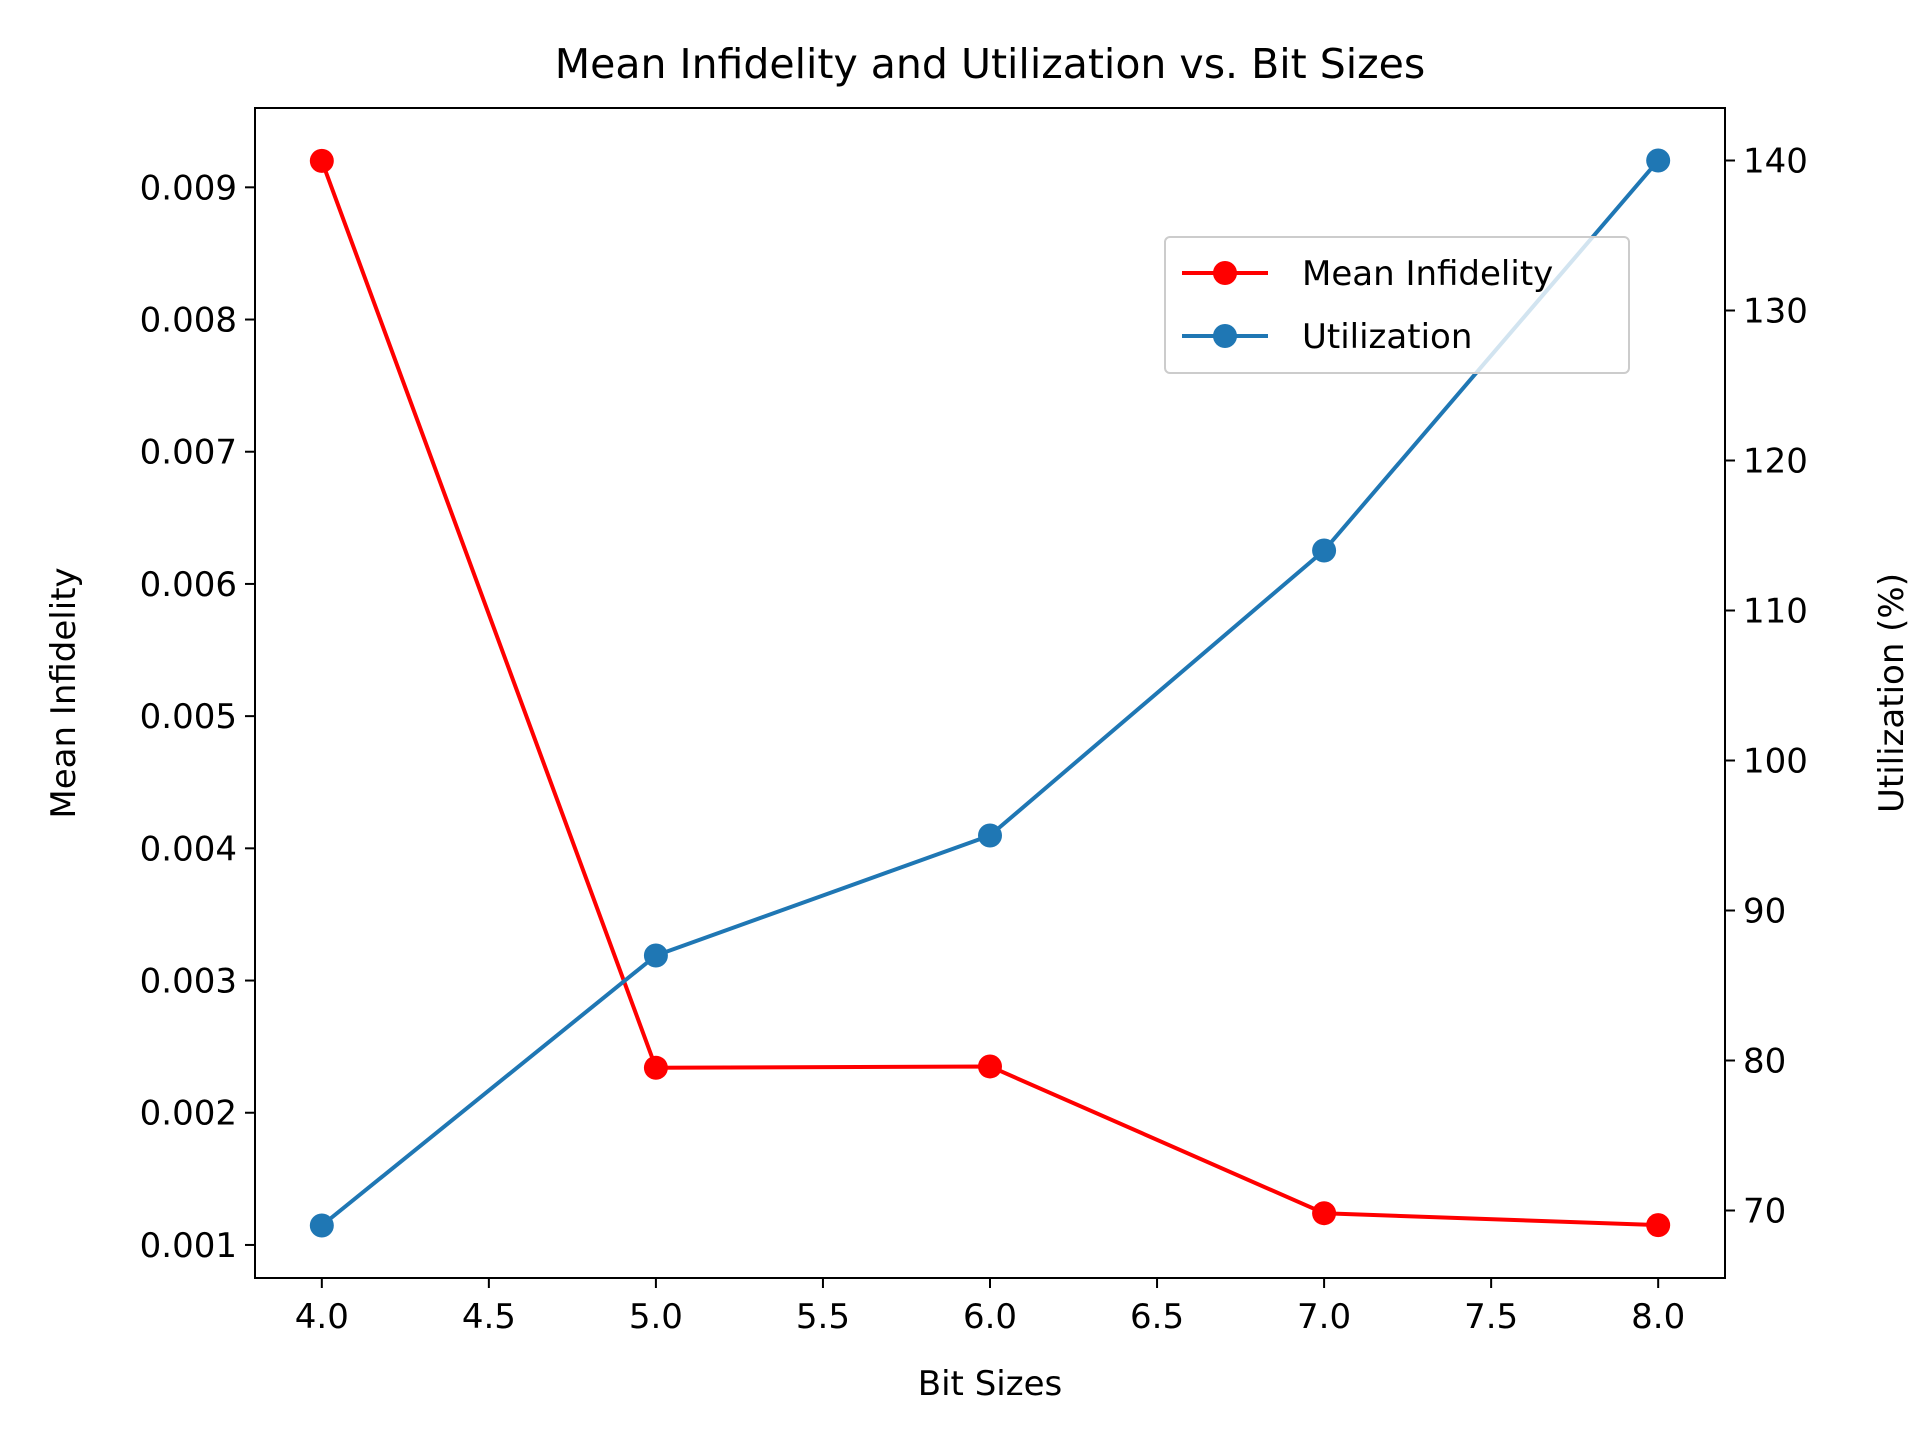 Image resolution: width=1920 pixels, height=1445 pixels. Describe the element at coordinates (990, 1317) in the screenshot. I see `x-tick-label: 6.0` at that location.